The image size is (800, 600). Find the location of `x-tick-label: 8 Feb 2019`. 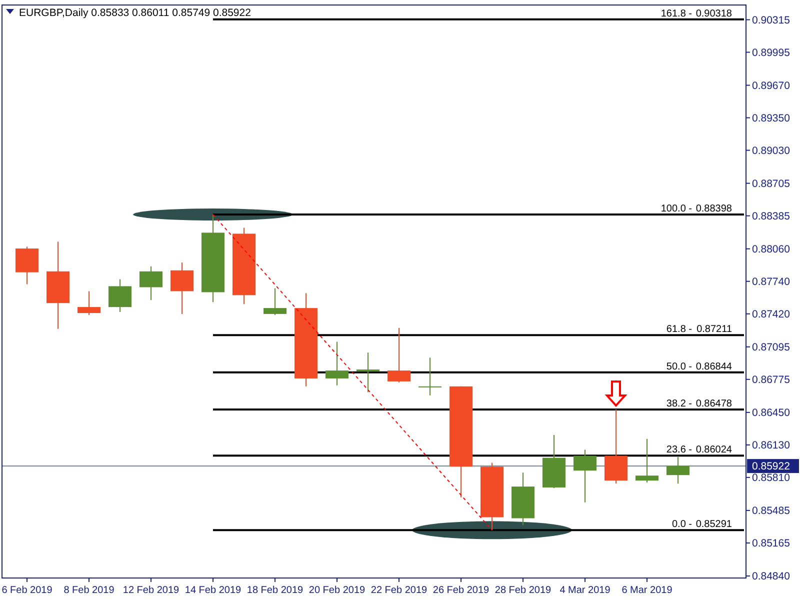

x-tick-label: 8 Feb 2019 is located at coordinates (89, 590).